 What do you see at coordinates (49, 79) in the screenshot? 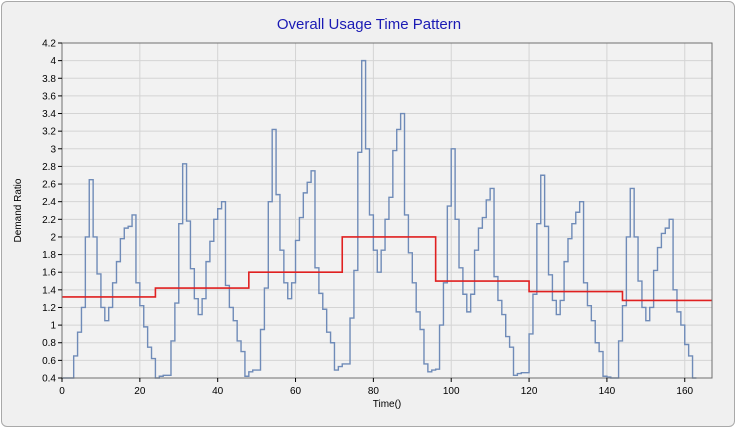
I see `y-tick-label: 3.8` at bounding box center [49, 79].